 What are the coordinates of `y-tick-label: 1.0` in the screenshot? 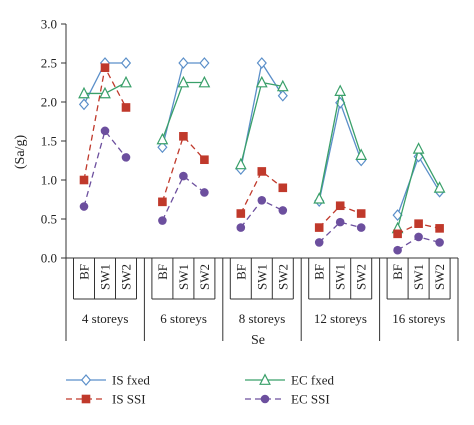 It's located at (49, 180).